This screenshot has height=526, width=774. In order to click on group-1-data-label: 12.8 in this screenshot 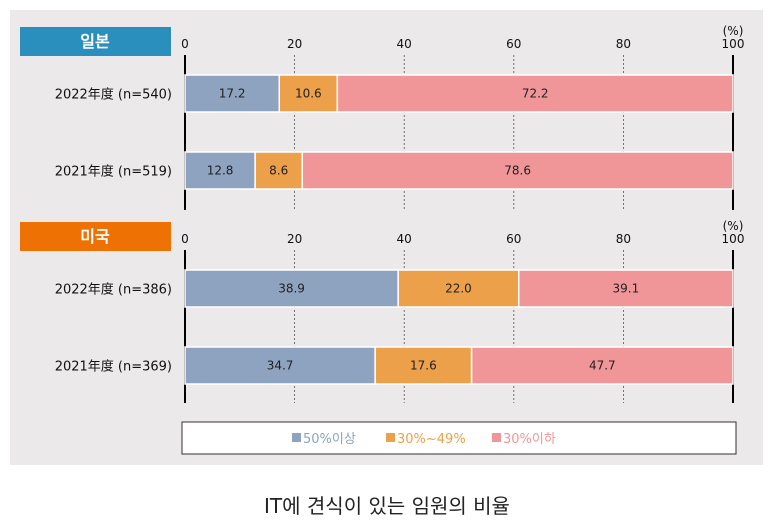, I will do `click(220, 171)`.